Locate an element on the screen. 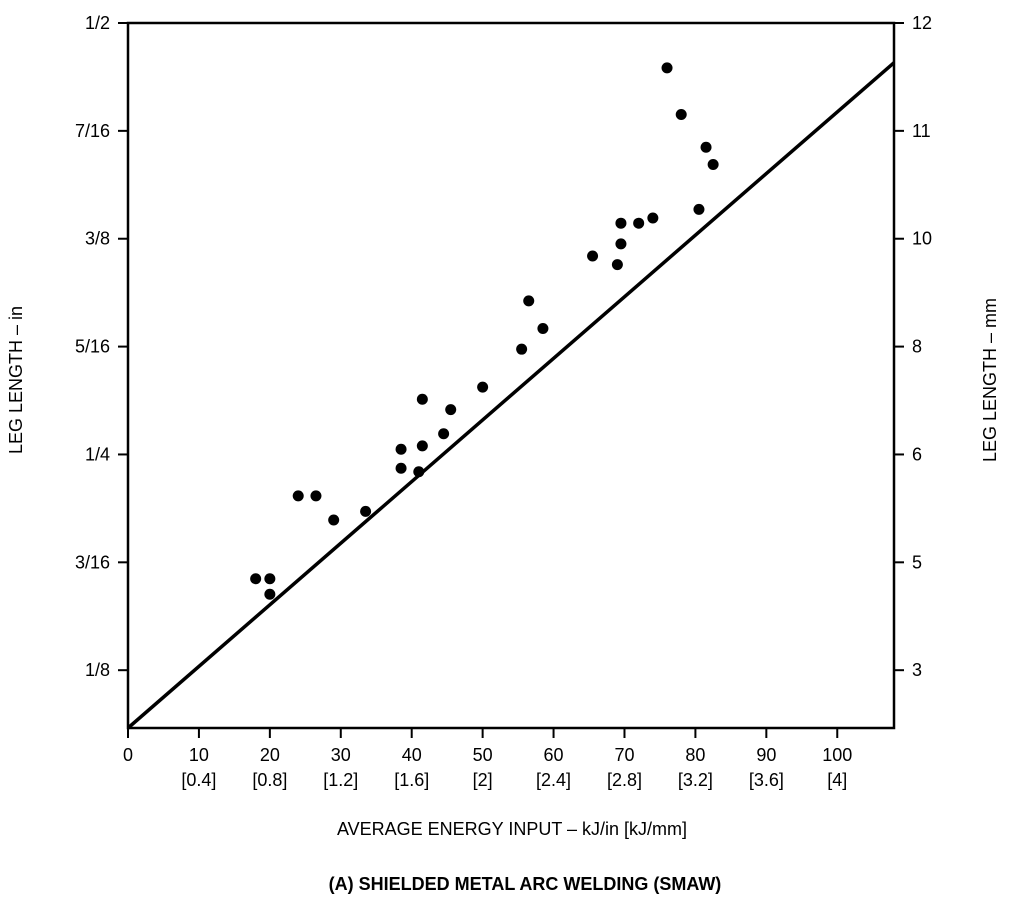  left-tick-label: 3/16 is located at coordinates (92, 562).